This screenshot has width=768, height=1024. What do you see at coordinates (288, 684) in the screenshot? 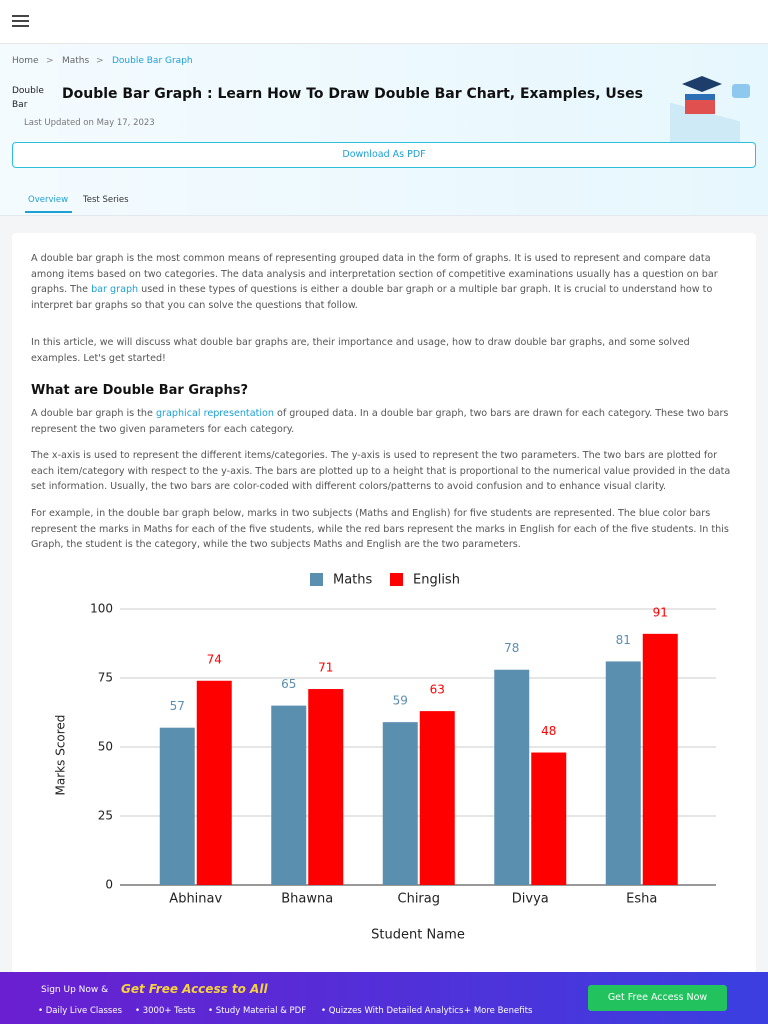
I see `data-label: 65` at bounding box center [288, 684].